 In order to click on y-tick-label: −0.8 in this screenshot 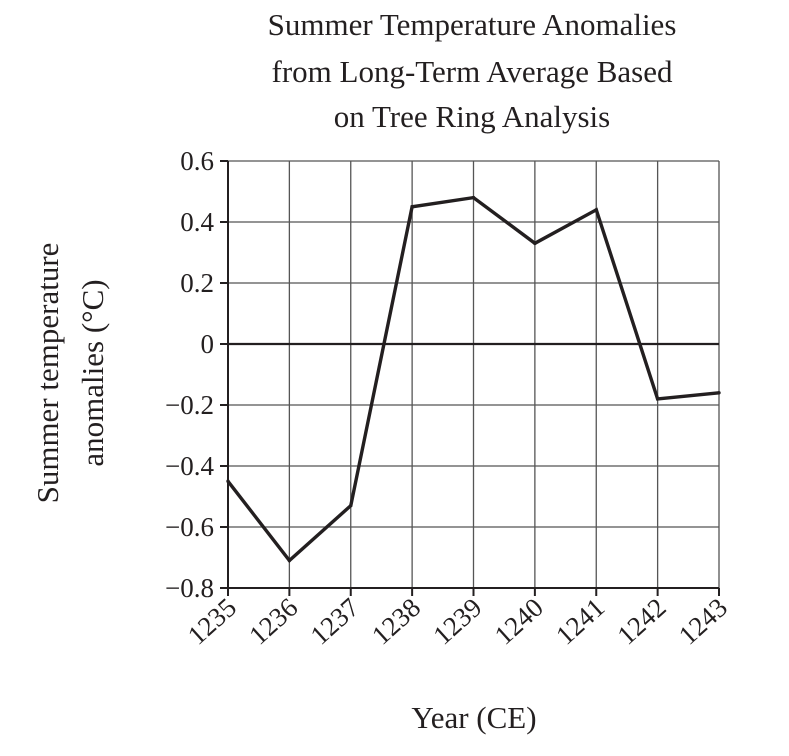, I will do `click(189, 588)`.